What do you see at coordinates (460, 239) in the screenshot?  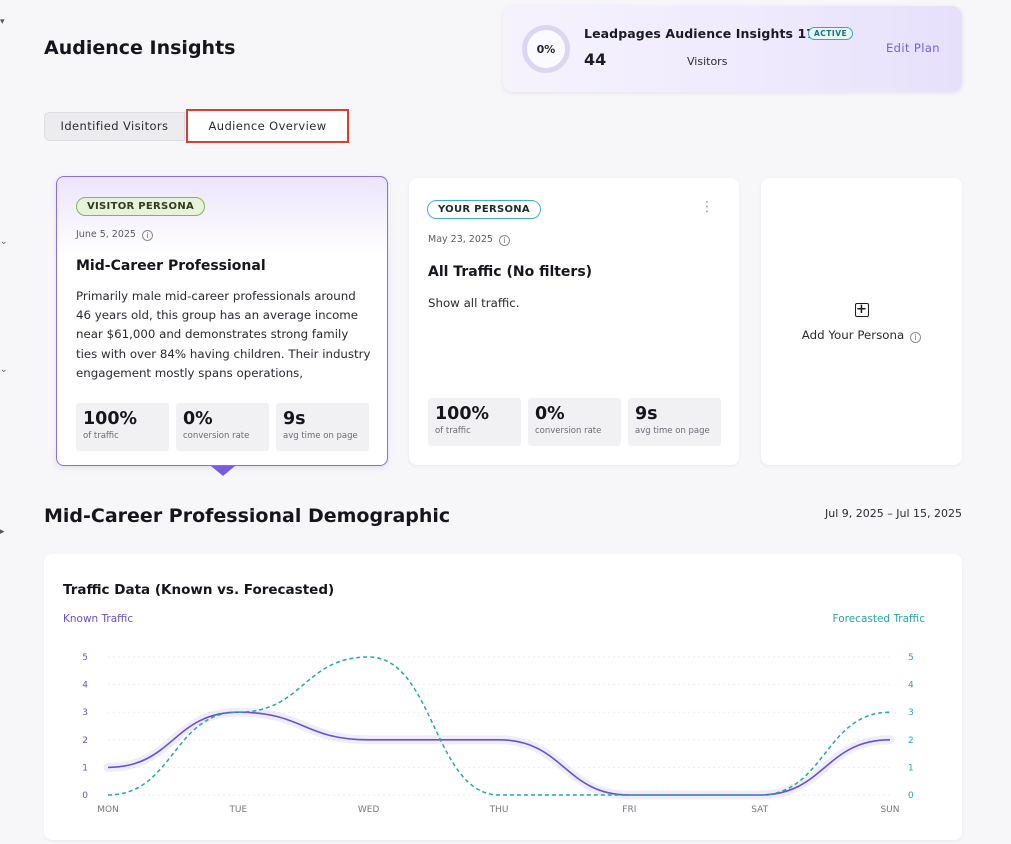 I see `persona-date-text: May 23, 2025` at bounding box center [460, 239].